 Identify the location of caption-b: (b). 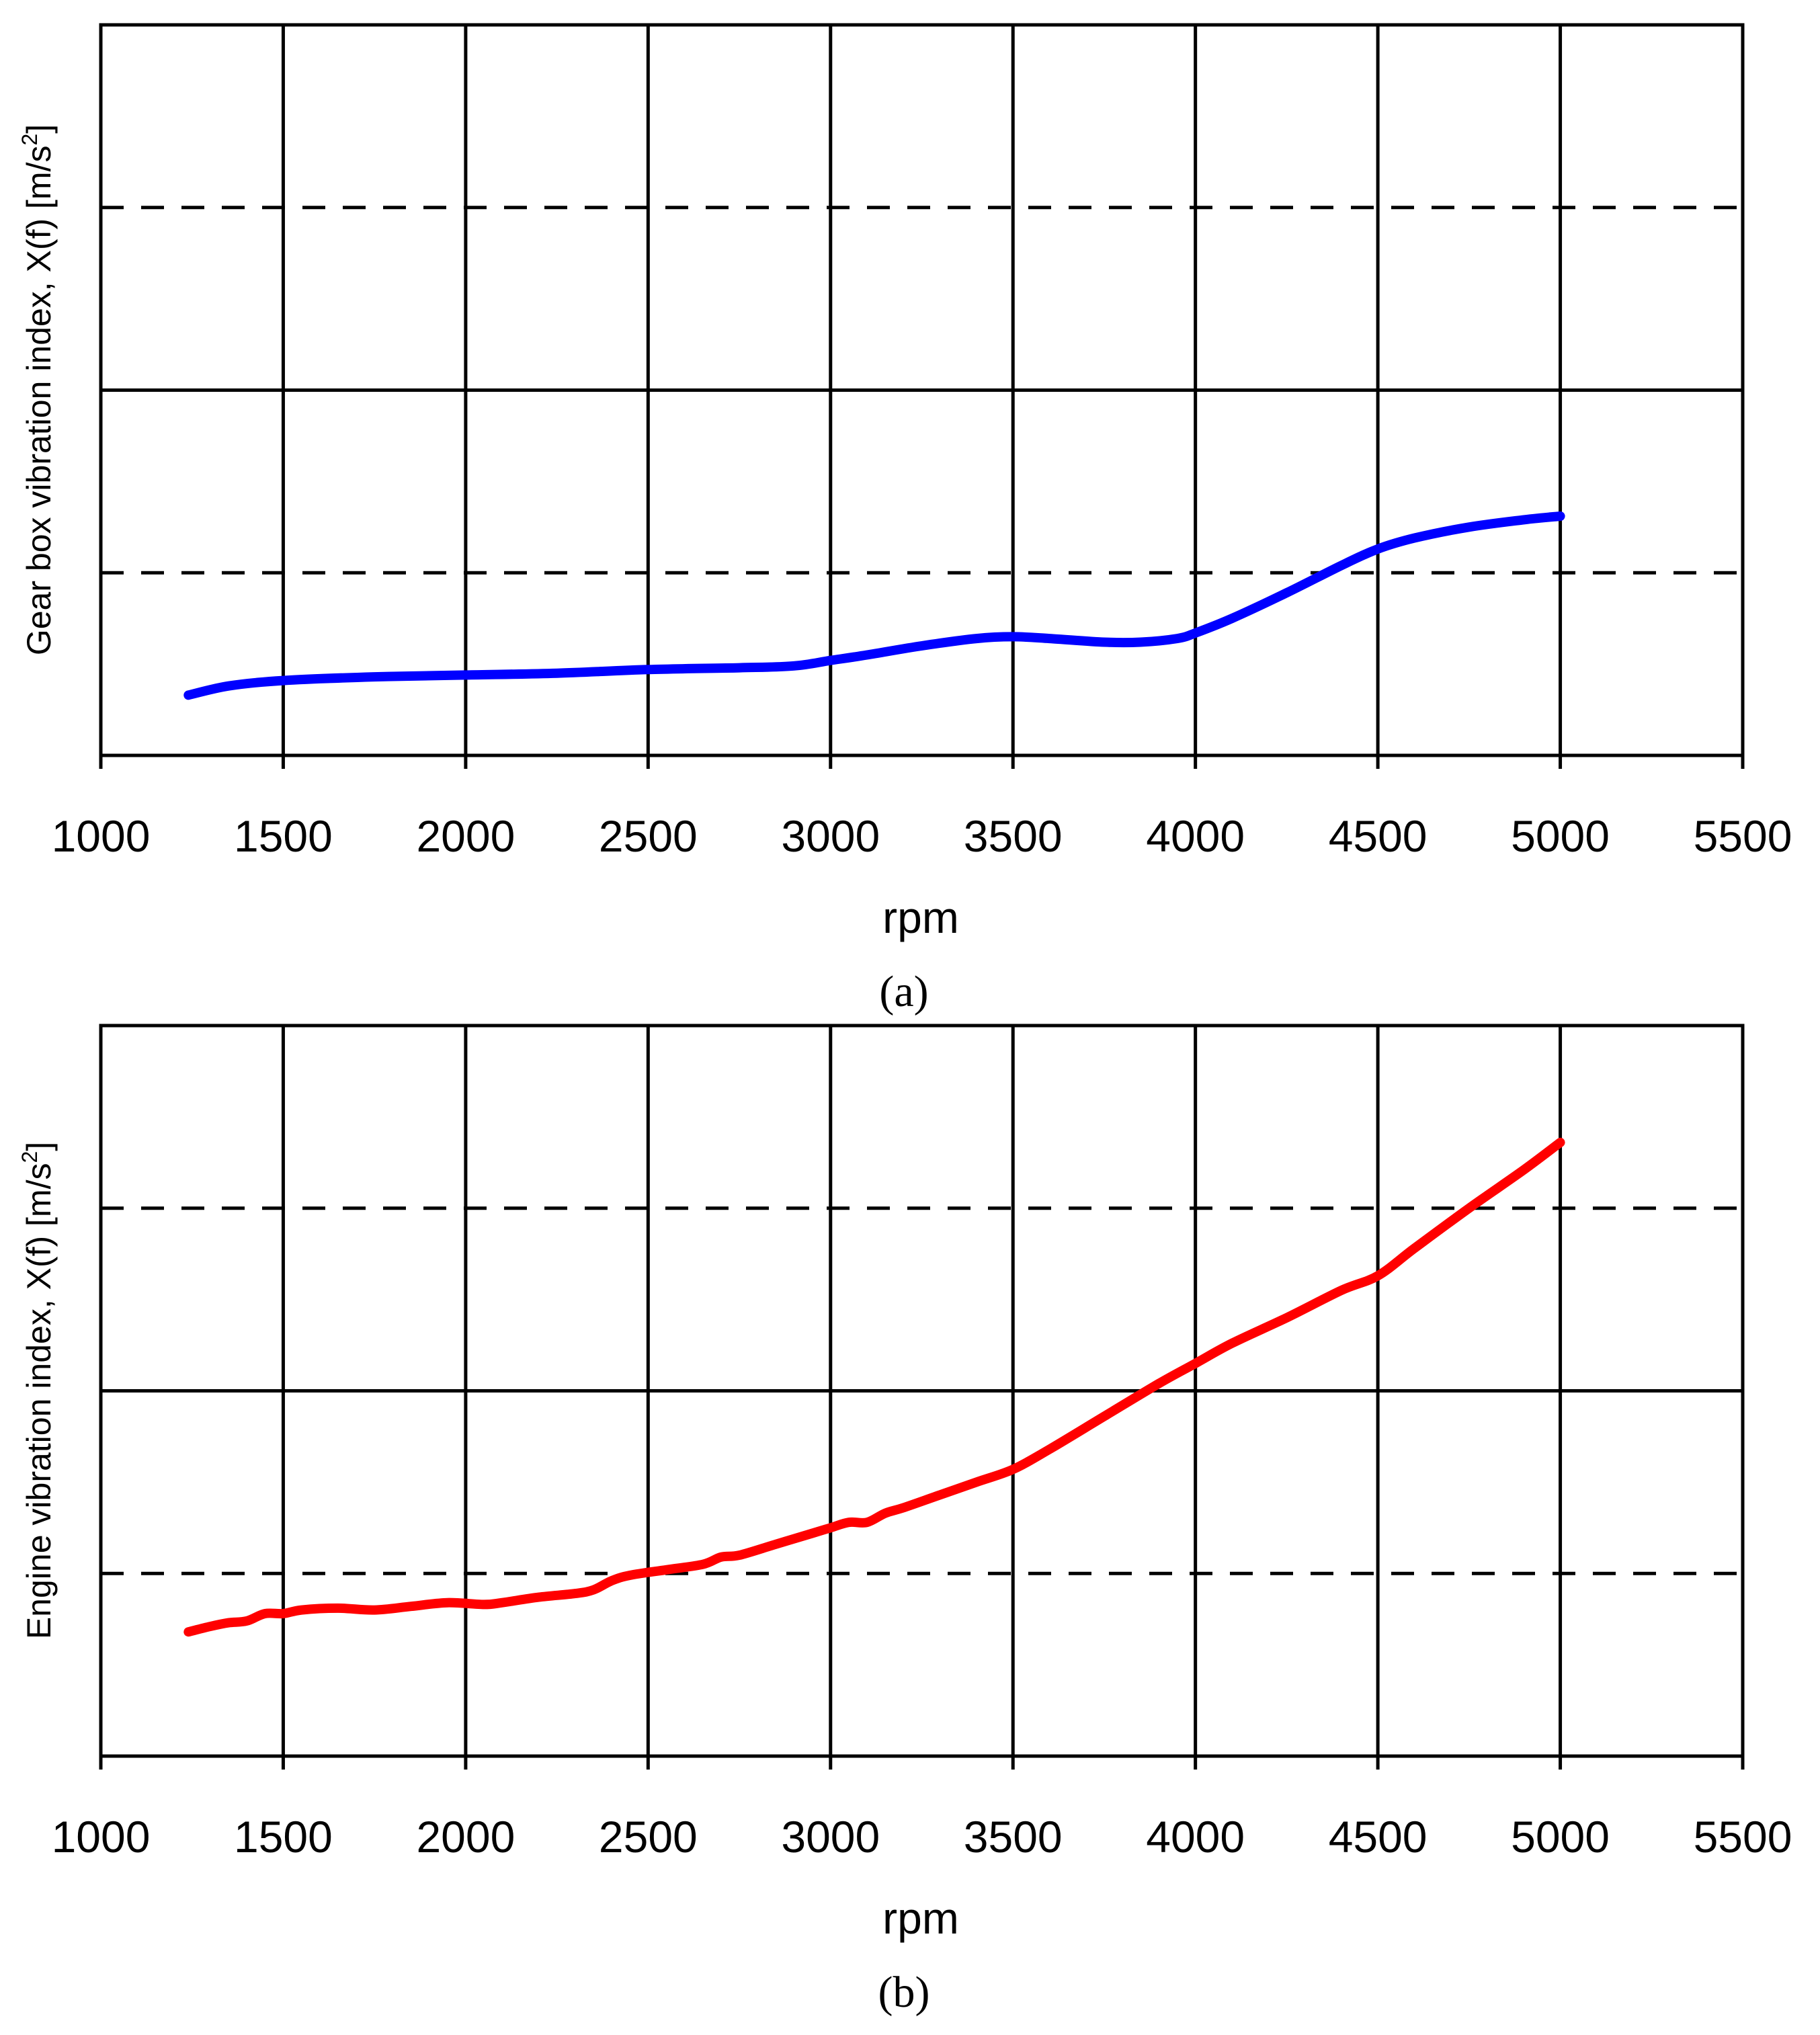
(904, 1993).